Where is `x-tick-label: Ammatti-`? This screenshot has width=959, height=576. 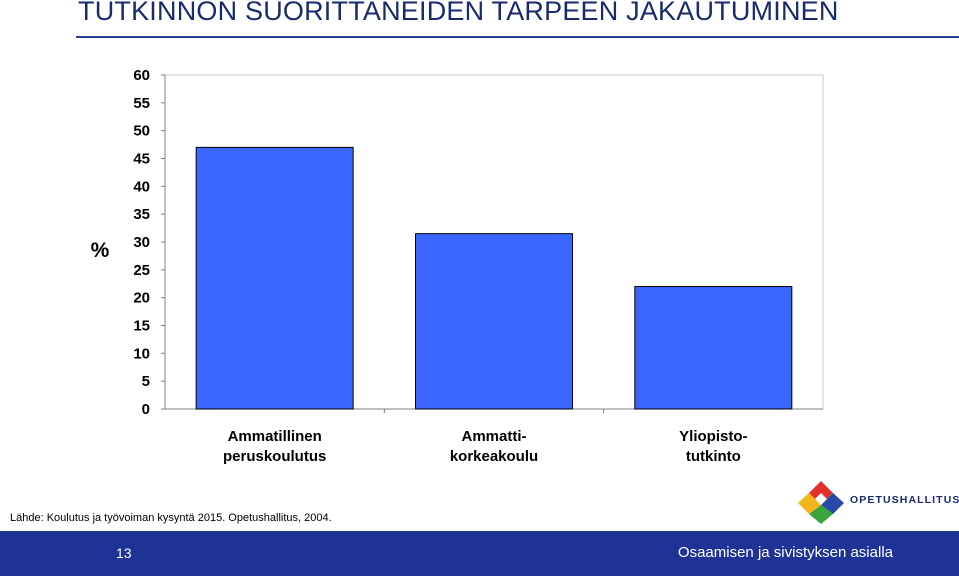
x-tick-label: Ammatti- is located at coordinates (493, 436).